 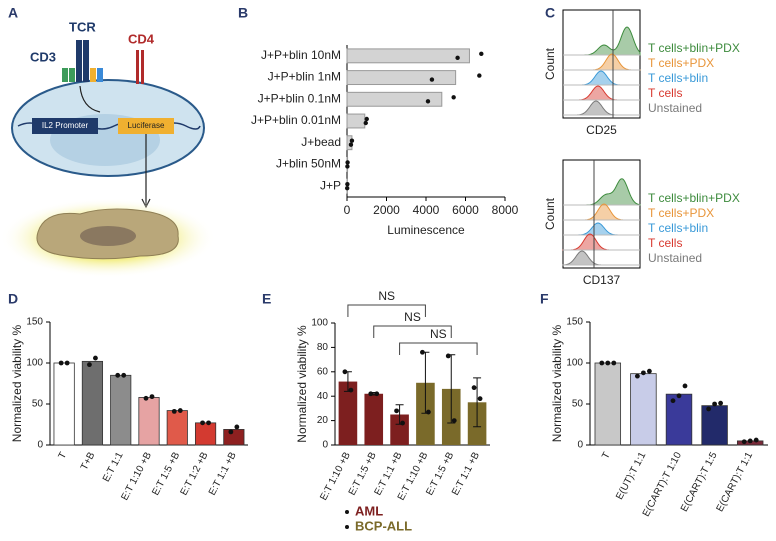 I want to click on panel-a-diagram: A IL2 Promoter Luciferase CD3 TCR CD4, so click(x=108, y=141).